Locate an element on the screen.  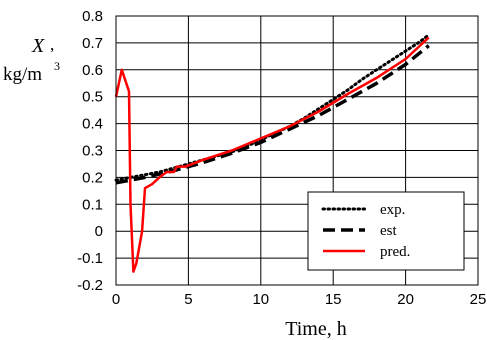
x-tick-label: 10 is located at coordinates (260, 299).